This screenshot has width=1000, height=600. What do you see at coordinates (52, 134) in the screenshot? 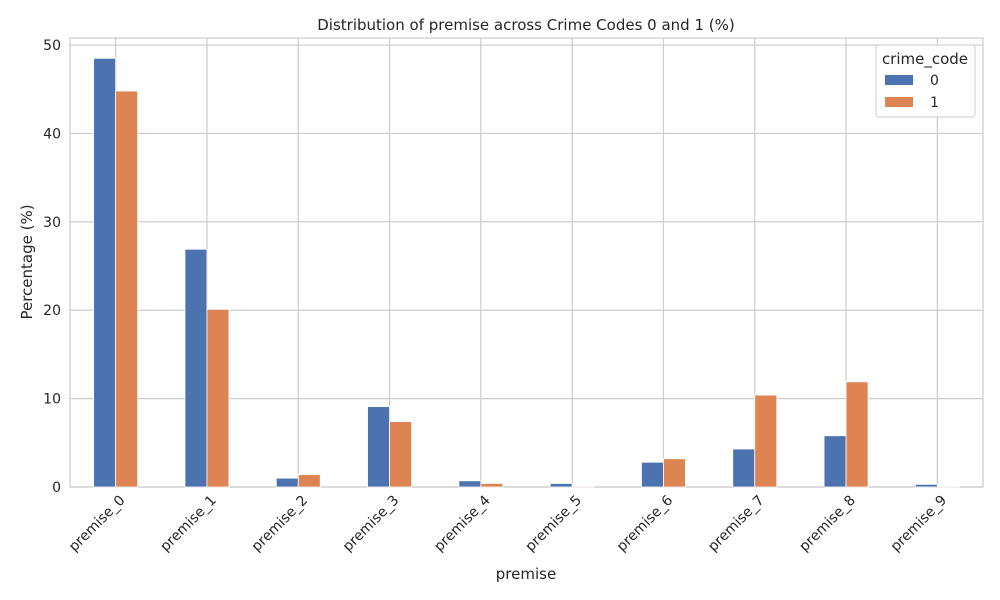
I see `y-tick-label: 40` at bounding box center [52, 134].